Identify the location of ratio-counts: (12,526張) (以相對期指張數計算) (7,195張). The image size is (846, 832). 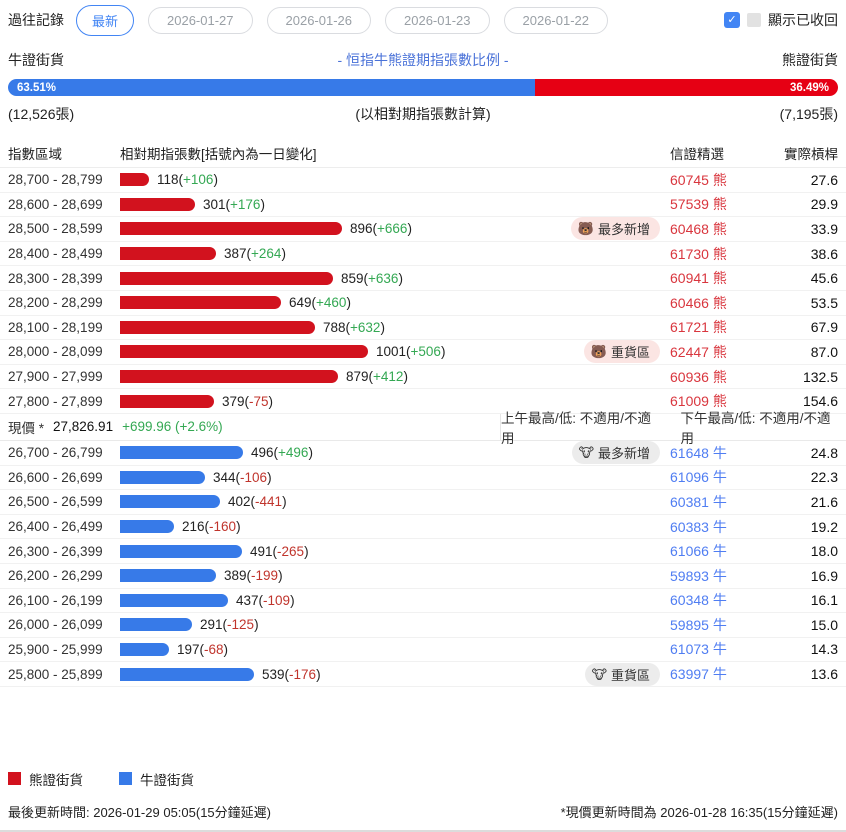
(423, 114).